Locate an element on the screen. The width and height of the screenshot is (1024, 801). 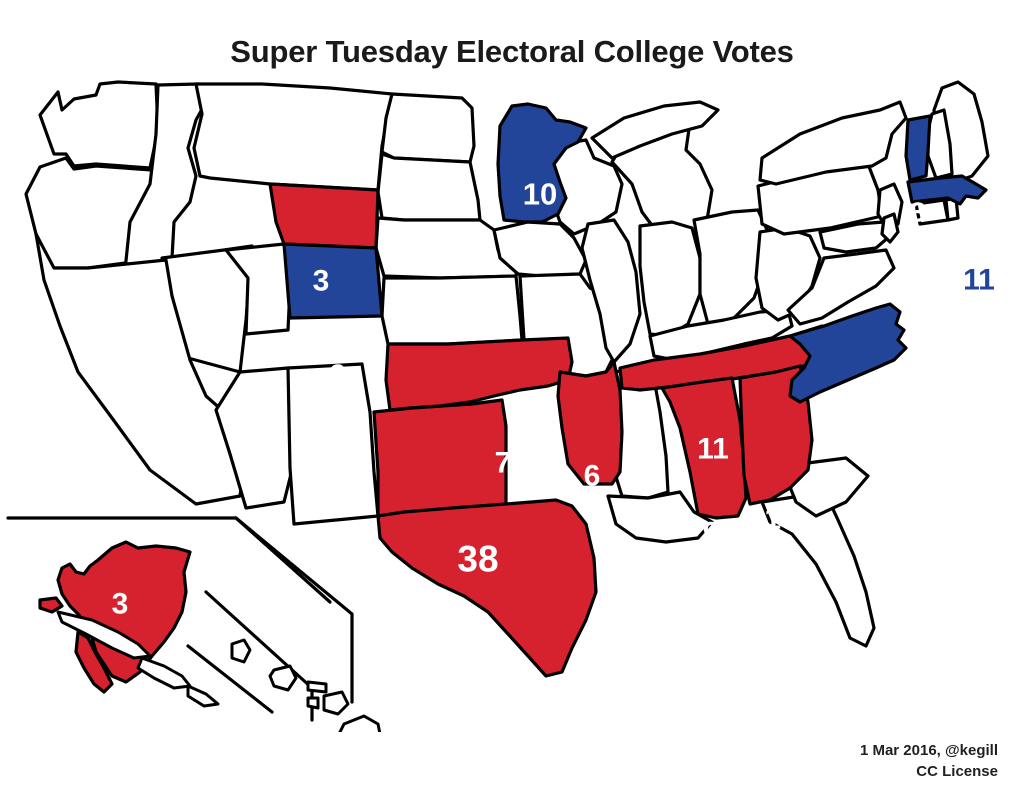
state-al is located at coordinates (704, 448).